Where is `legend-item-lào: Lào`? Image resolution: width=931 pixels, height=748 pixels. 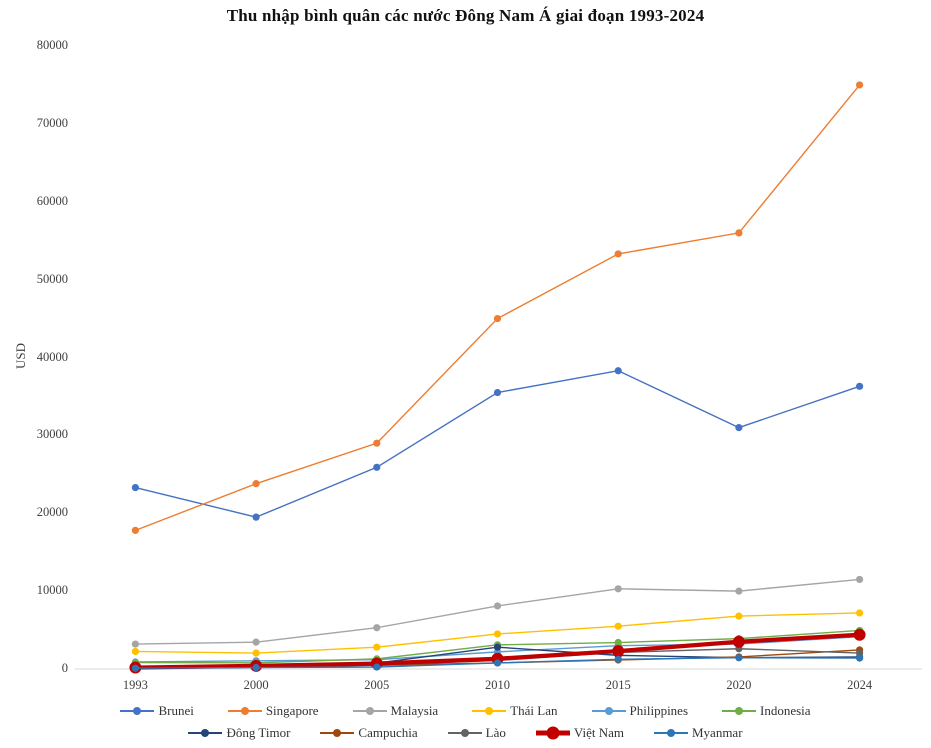 legend-item-lào: Lào is located at coordinates (476, 733).